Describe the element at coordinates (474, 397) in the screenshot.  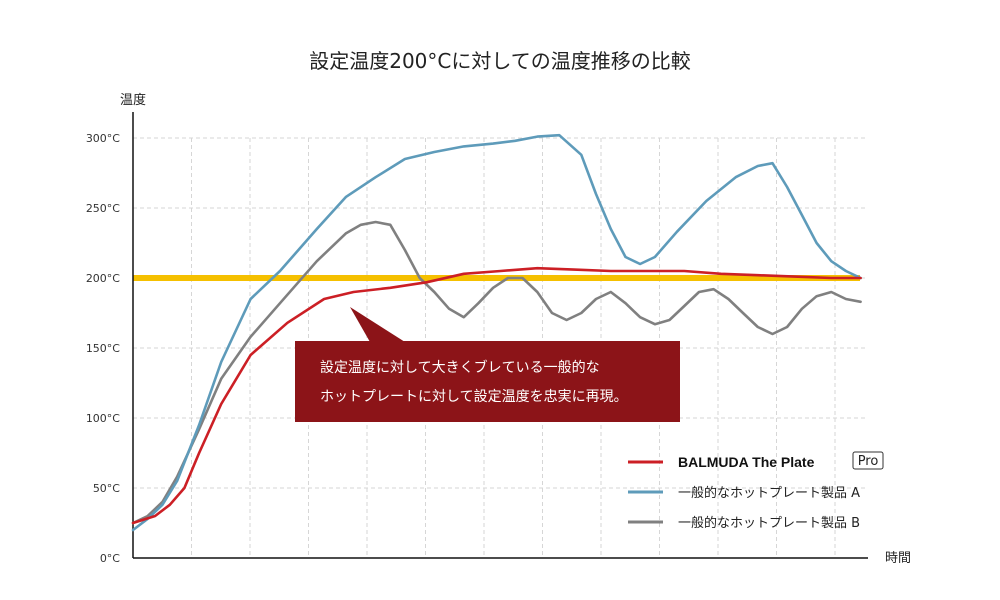
I see `callout-text-line-2: ホットプレートに対して設定温度を忠実に再現。` at that location.